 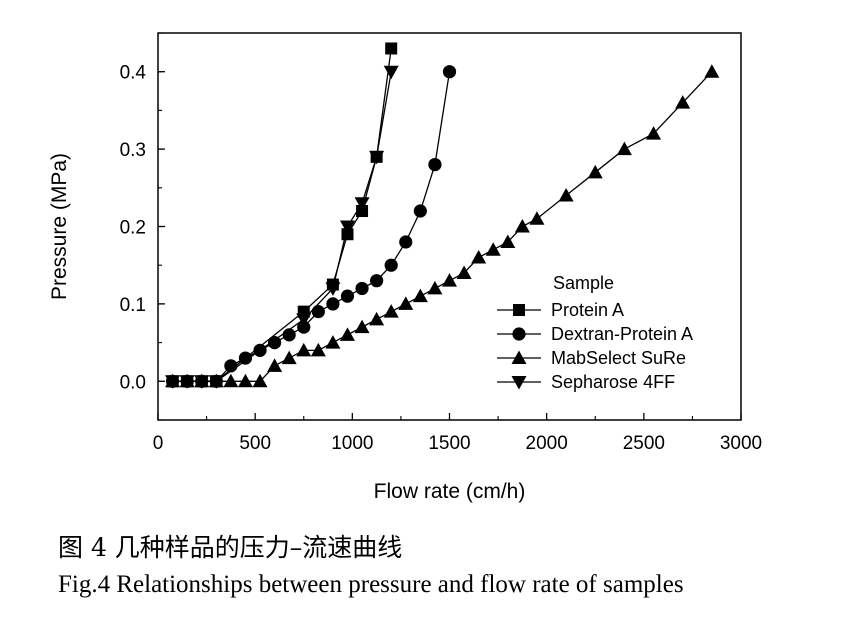 What do you see at coordinates (547, 443) in the screenshot?
I see `x-tick-label: 2000` at bounding box center [547, 443].